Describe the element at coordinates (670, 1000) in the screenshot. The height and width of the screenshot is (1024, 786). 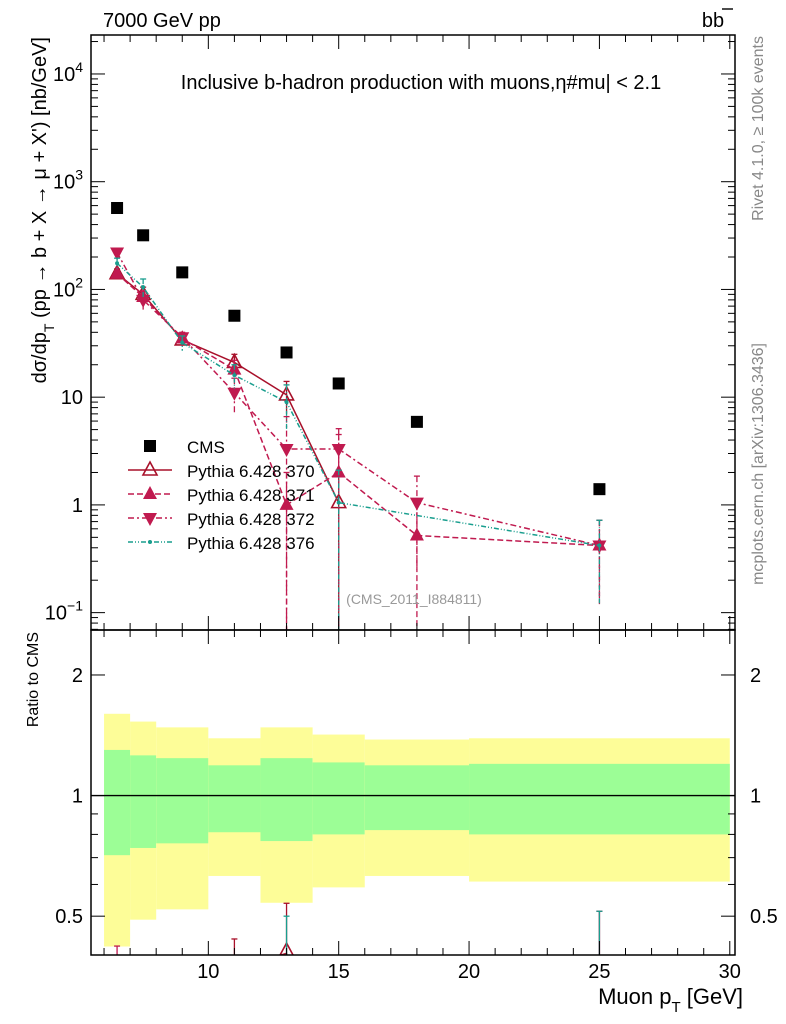
I see `x-axis-label: Muon pT [GeV]` at that location.